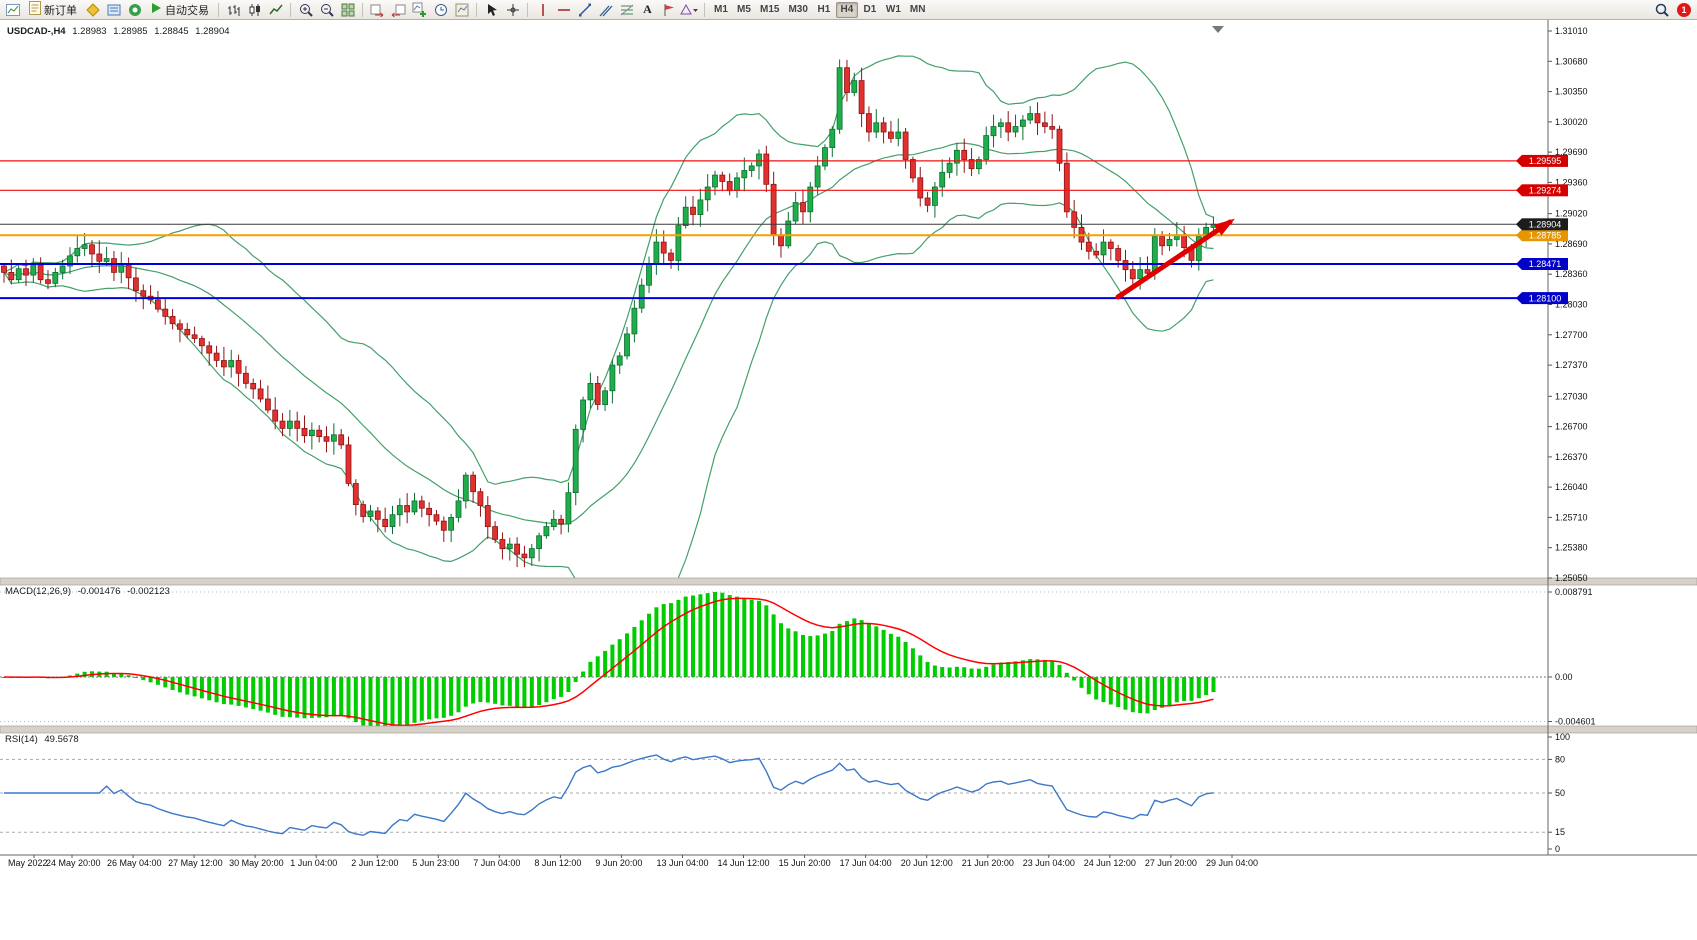 The width and height of the screenshot is (1697, 940). I want to click on svg-text: 1.27700, so click(1571, 335).